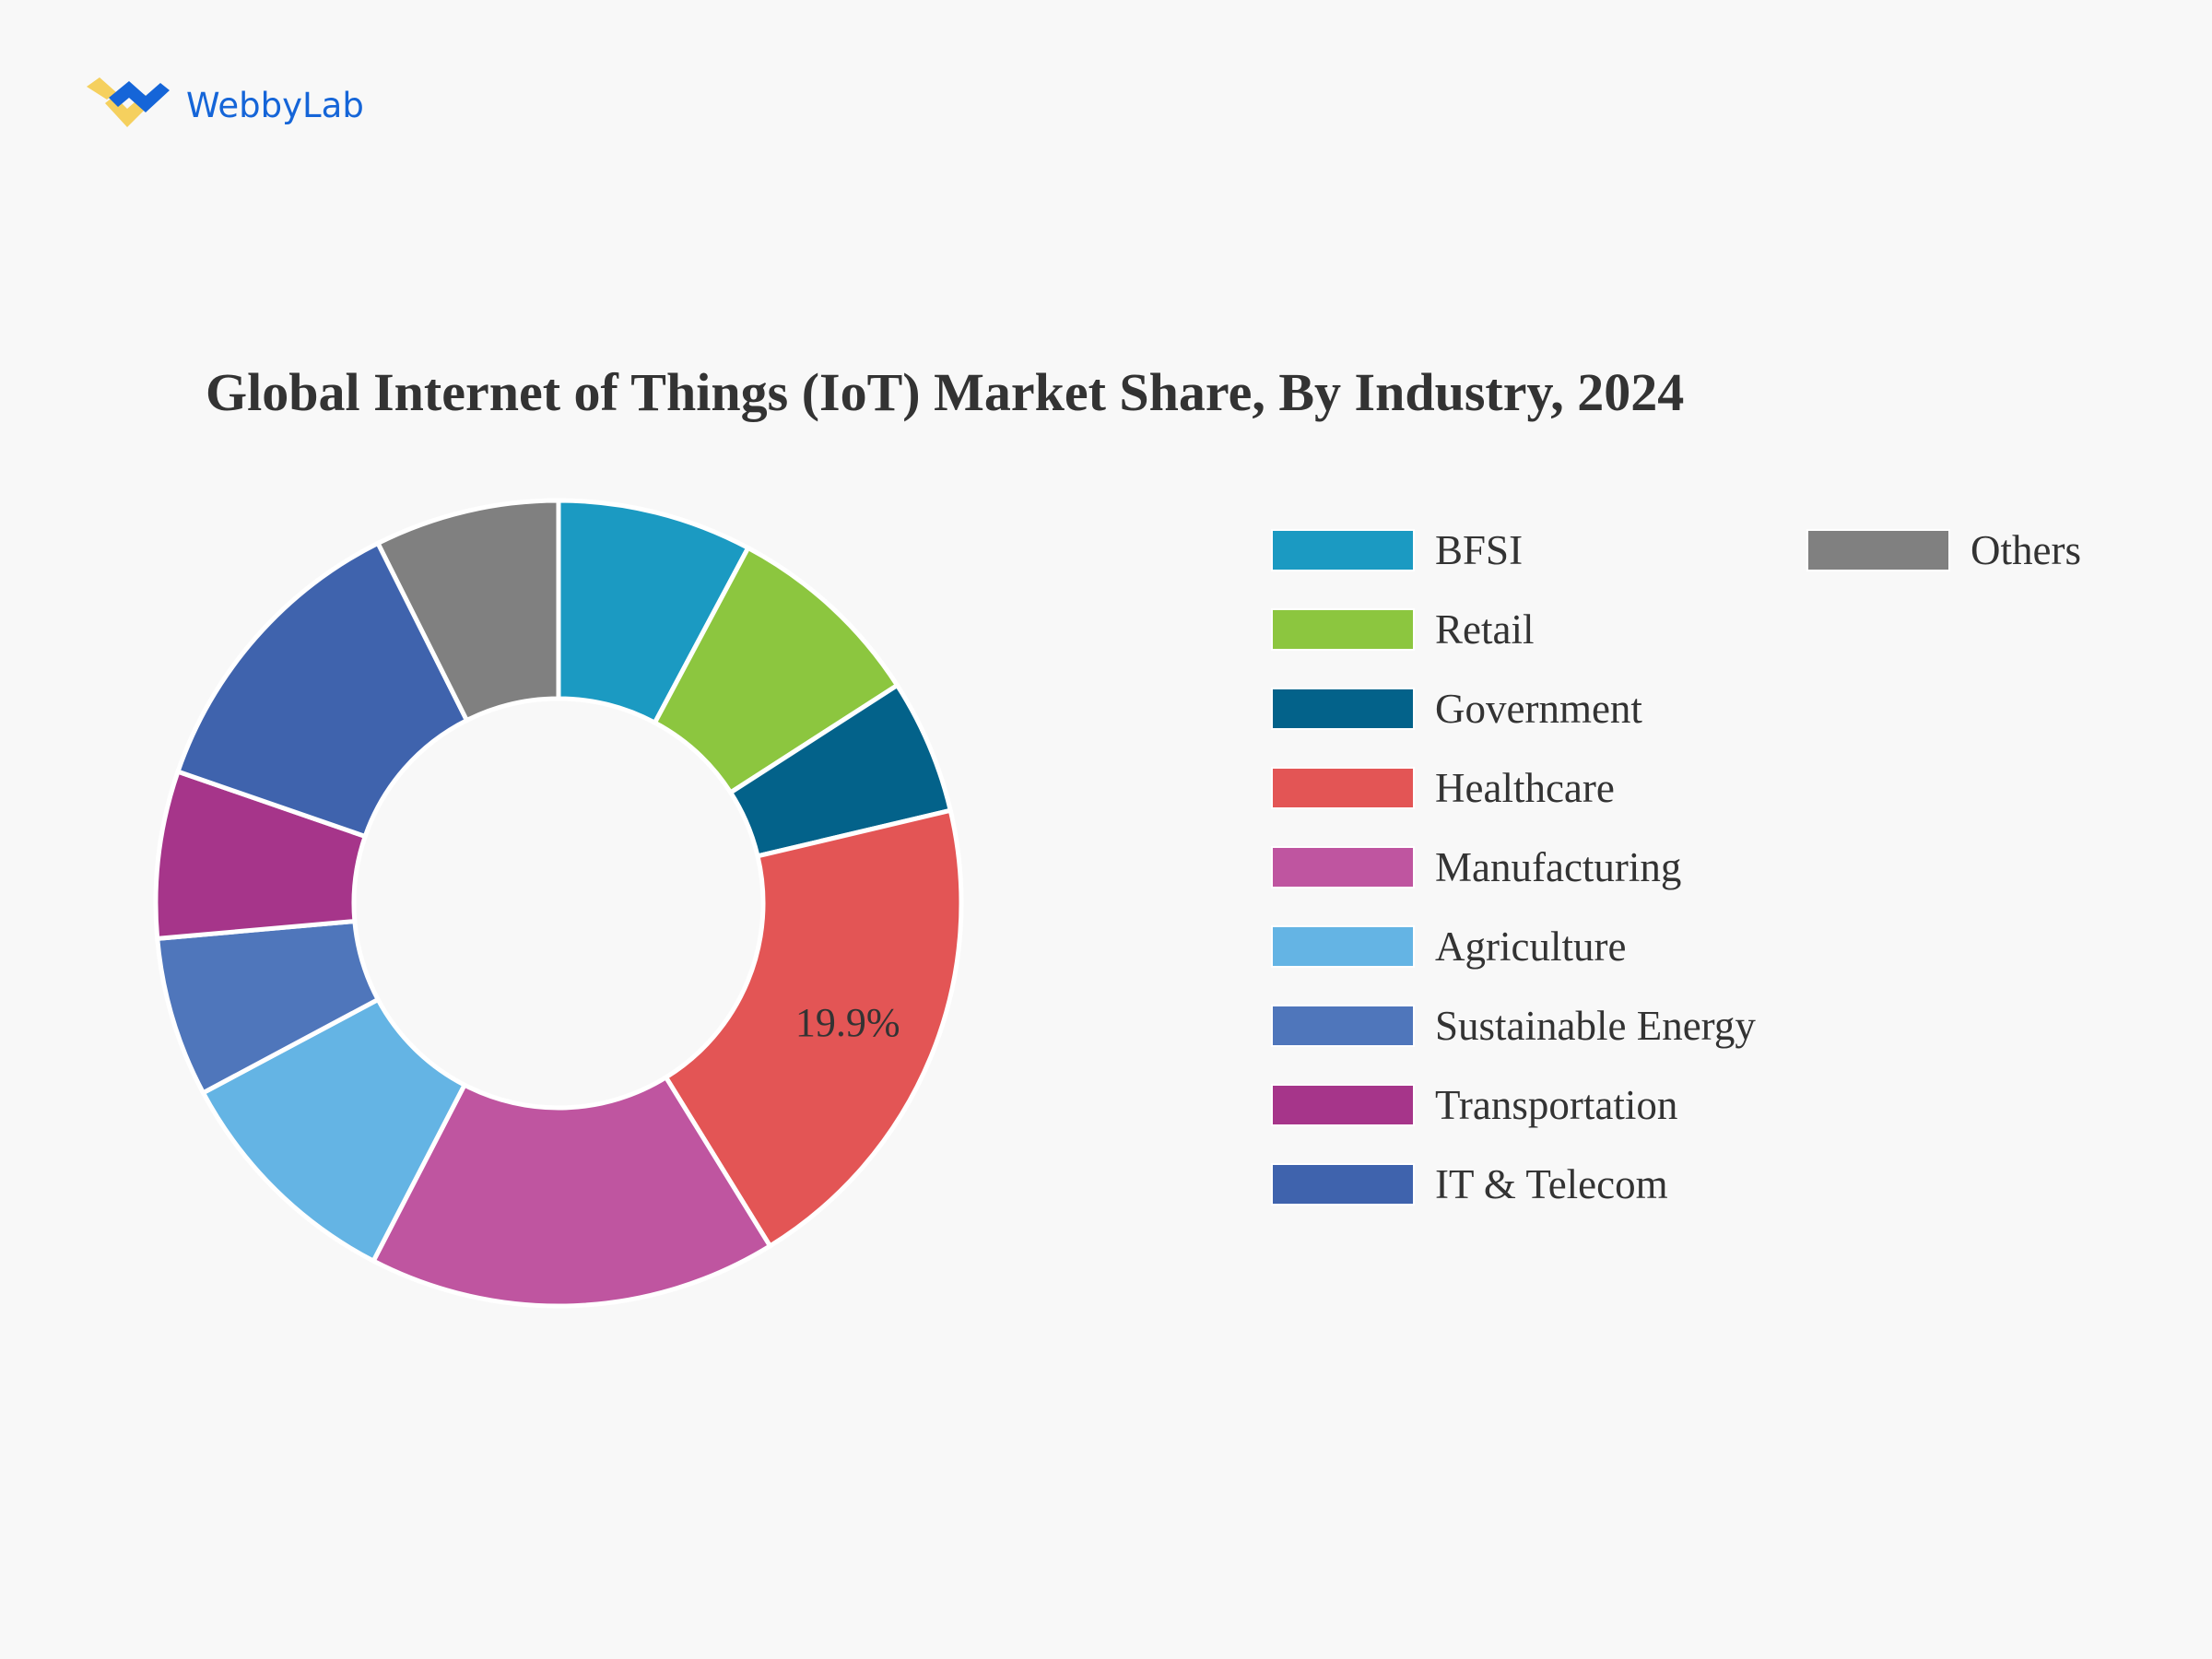 This screenshot has width=2212, height=1659. I want to click on slice-manufacturing, so click(571, 1191).